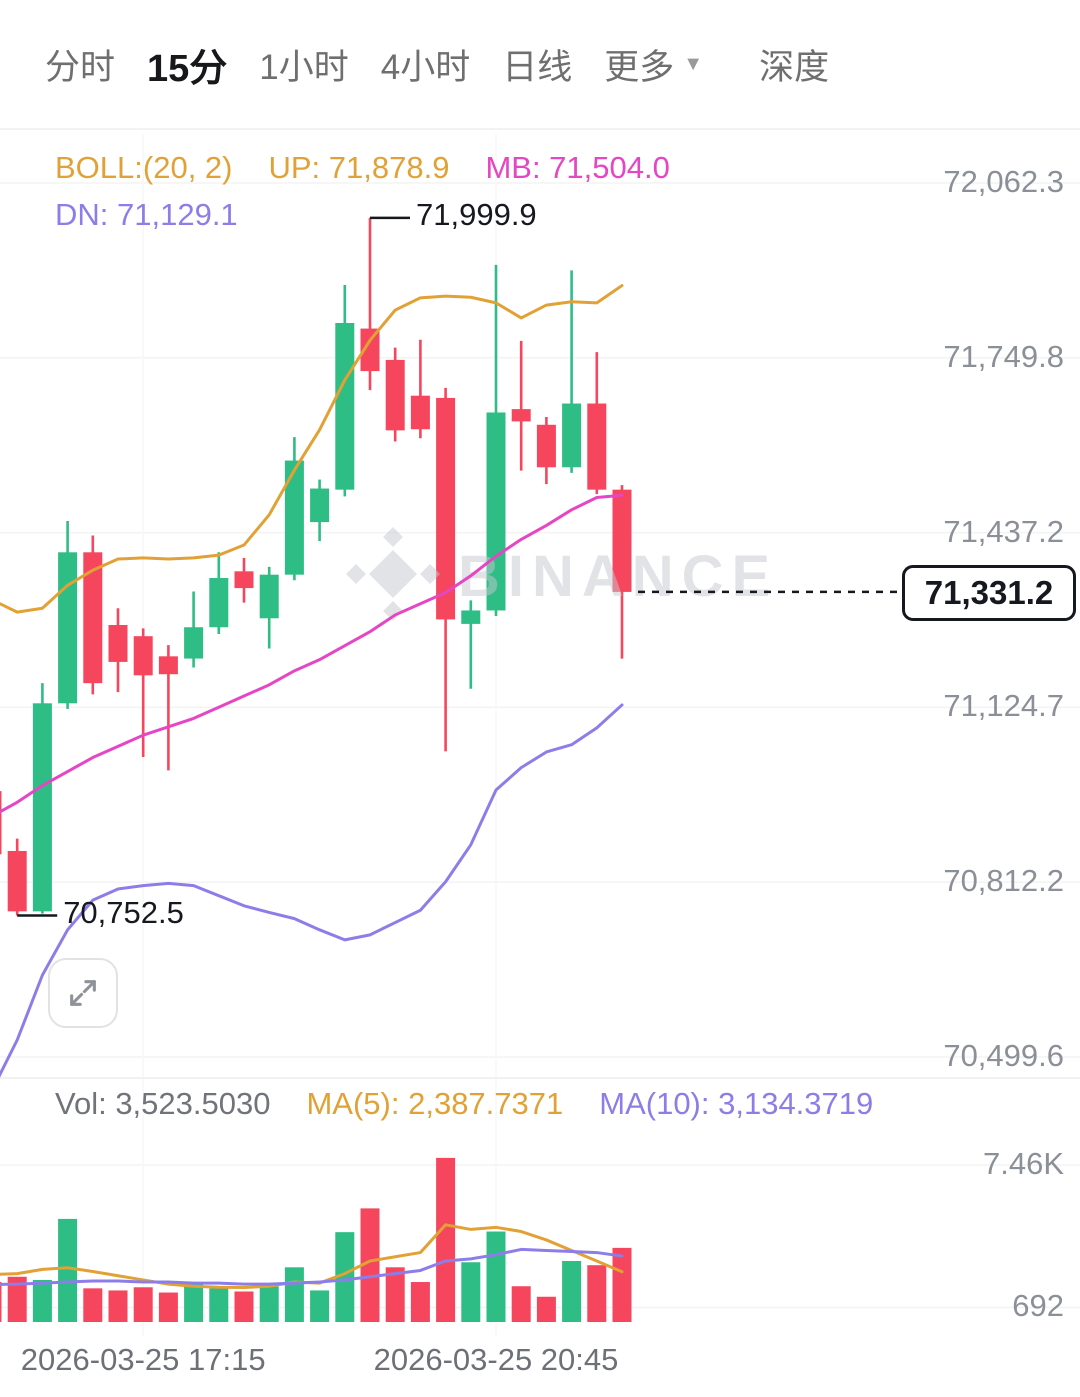 This screenshot has height=1397, width=1080. I want to click on volume-value: Vol: 3,523.5030, so click(163, 1103).